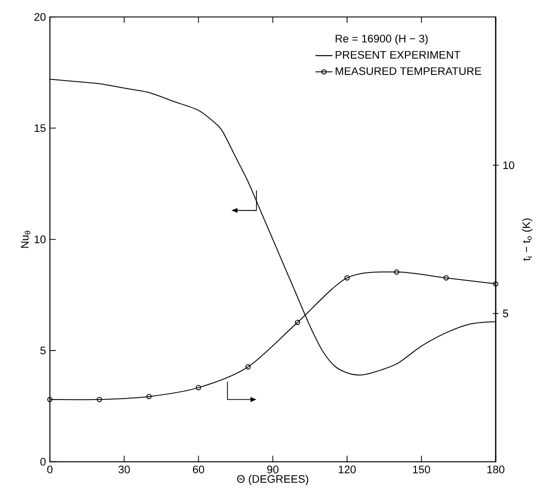 This screenshot has width=536, height=502. Describe the element at coordinates (505, 314) in the screenshot. I see `y2-tick-label: 5` at that location.